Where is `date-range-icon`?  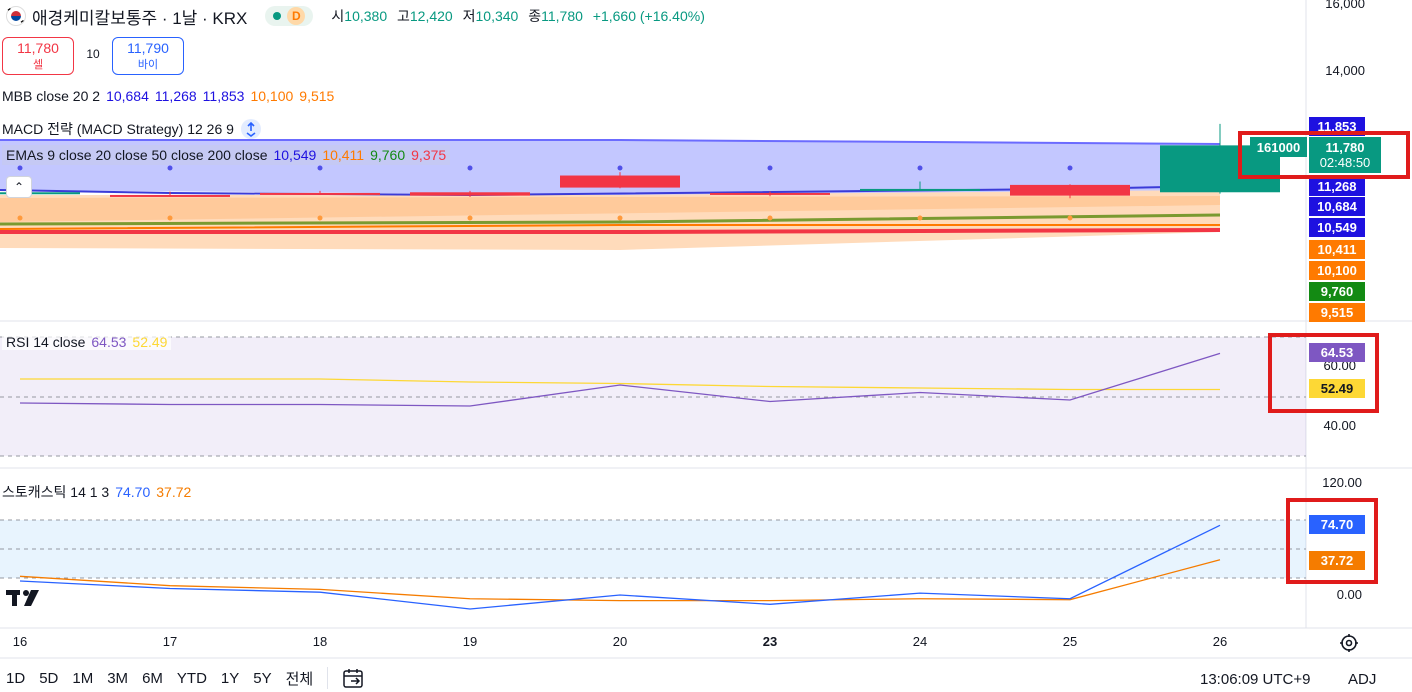
date-range-icon is located at coordinates (354, 678).